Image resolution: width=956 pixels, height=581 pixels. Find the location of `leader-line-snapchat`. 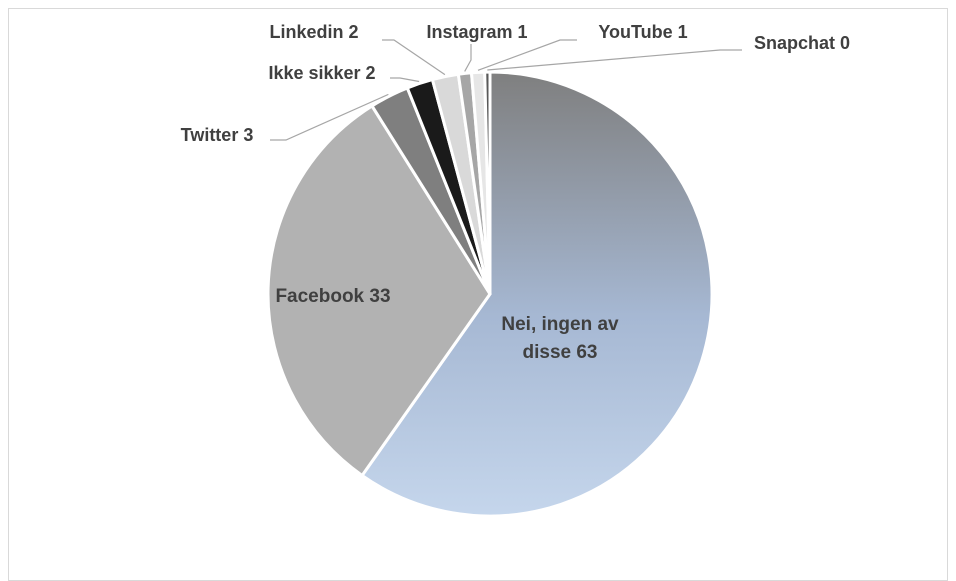

leader-line-snapchat is located at coordinates (614, 60).